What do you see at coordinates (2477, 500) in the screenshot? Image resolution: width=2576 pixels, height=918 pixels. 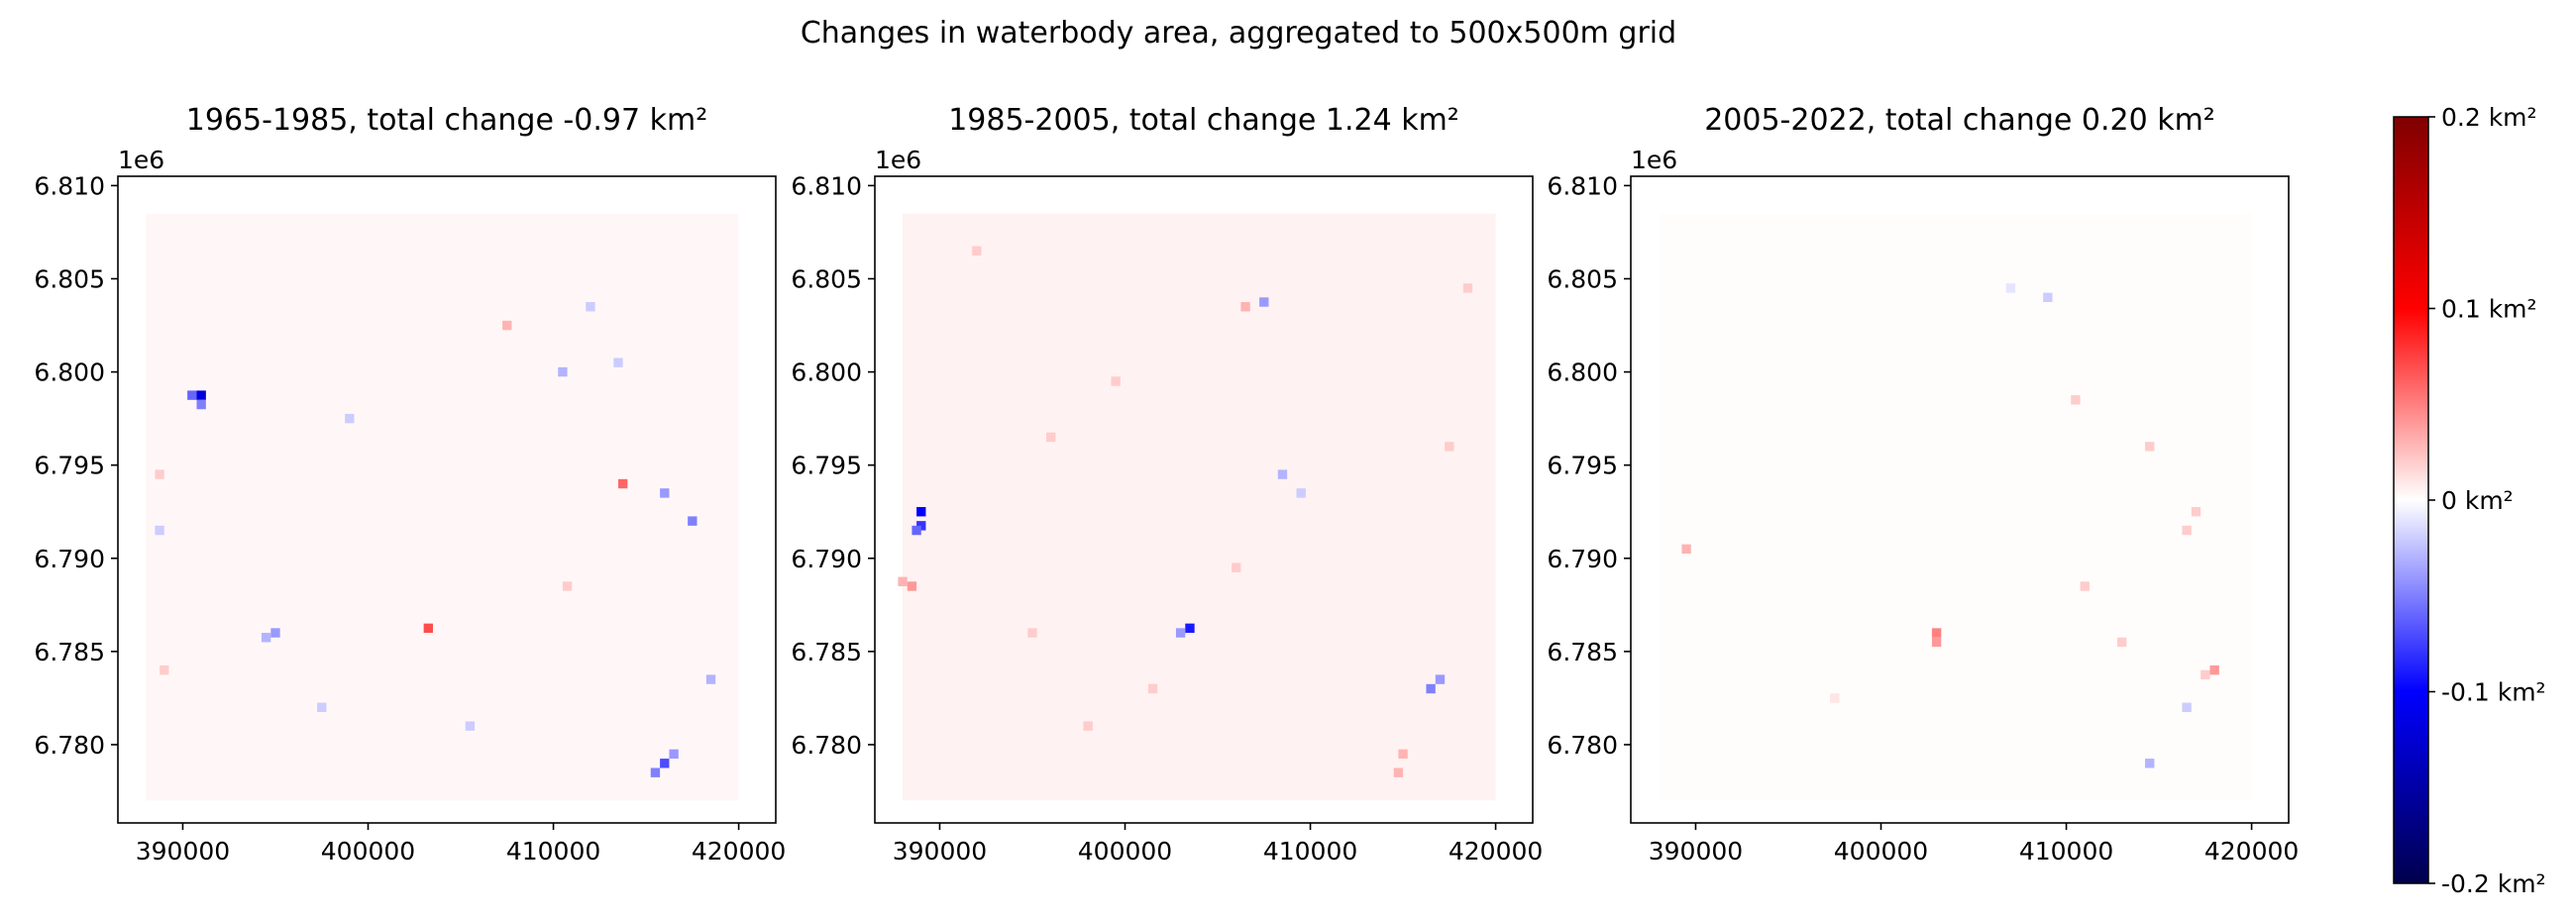 I see `colorbar-tick-label: 0 km²` at bounding box center [2477, 500].